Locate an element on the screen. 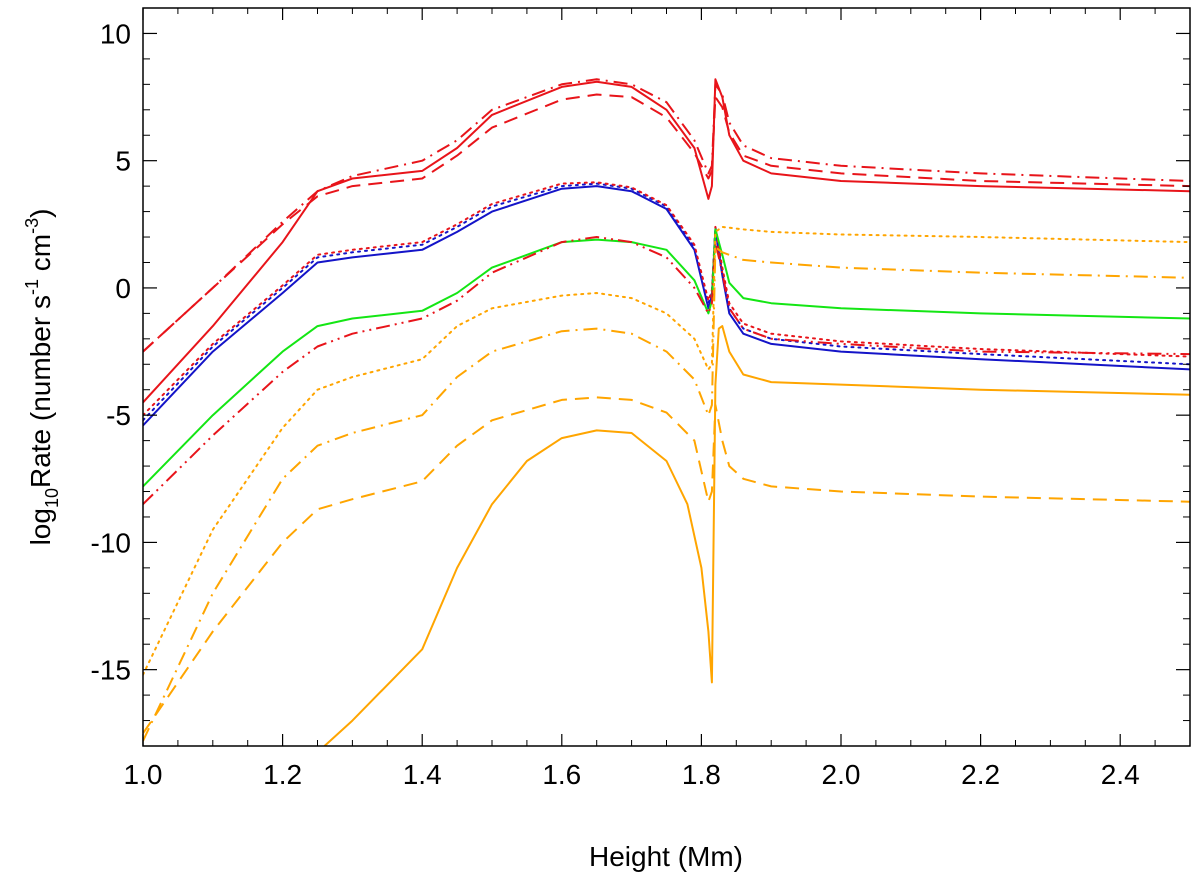  x-tick-label: 1.4 is located at coordinates (422, 774).